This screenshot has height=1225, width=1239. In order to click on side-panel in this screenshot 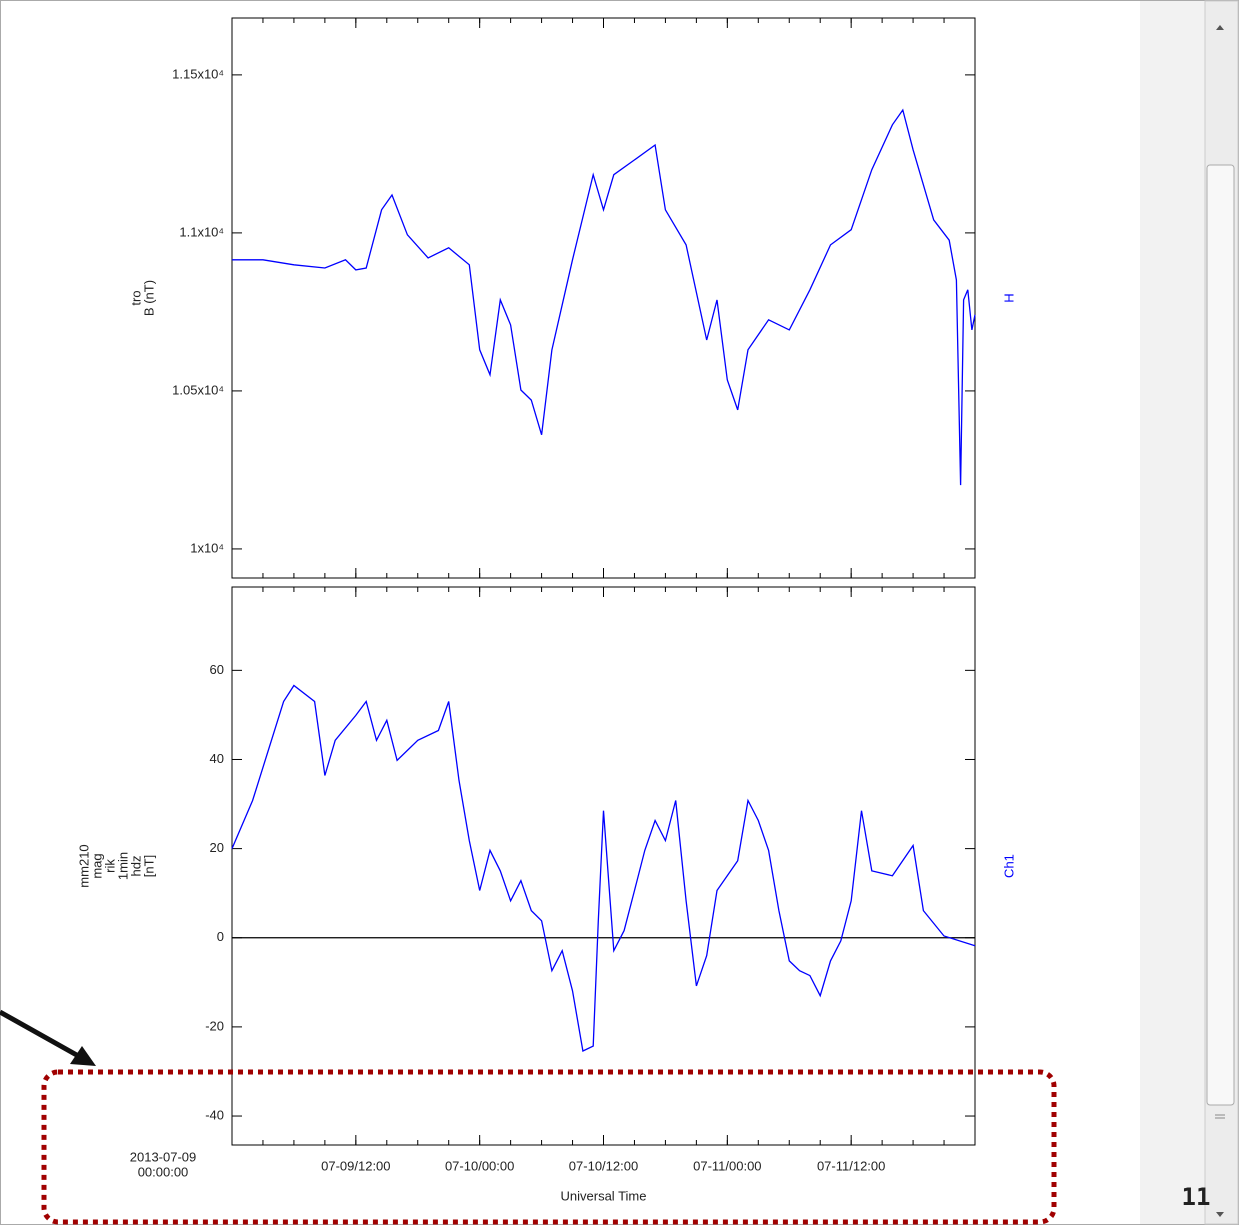, I will do `click(1172, 612)`.